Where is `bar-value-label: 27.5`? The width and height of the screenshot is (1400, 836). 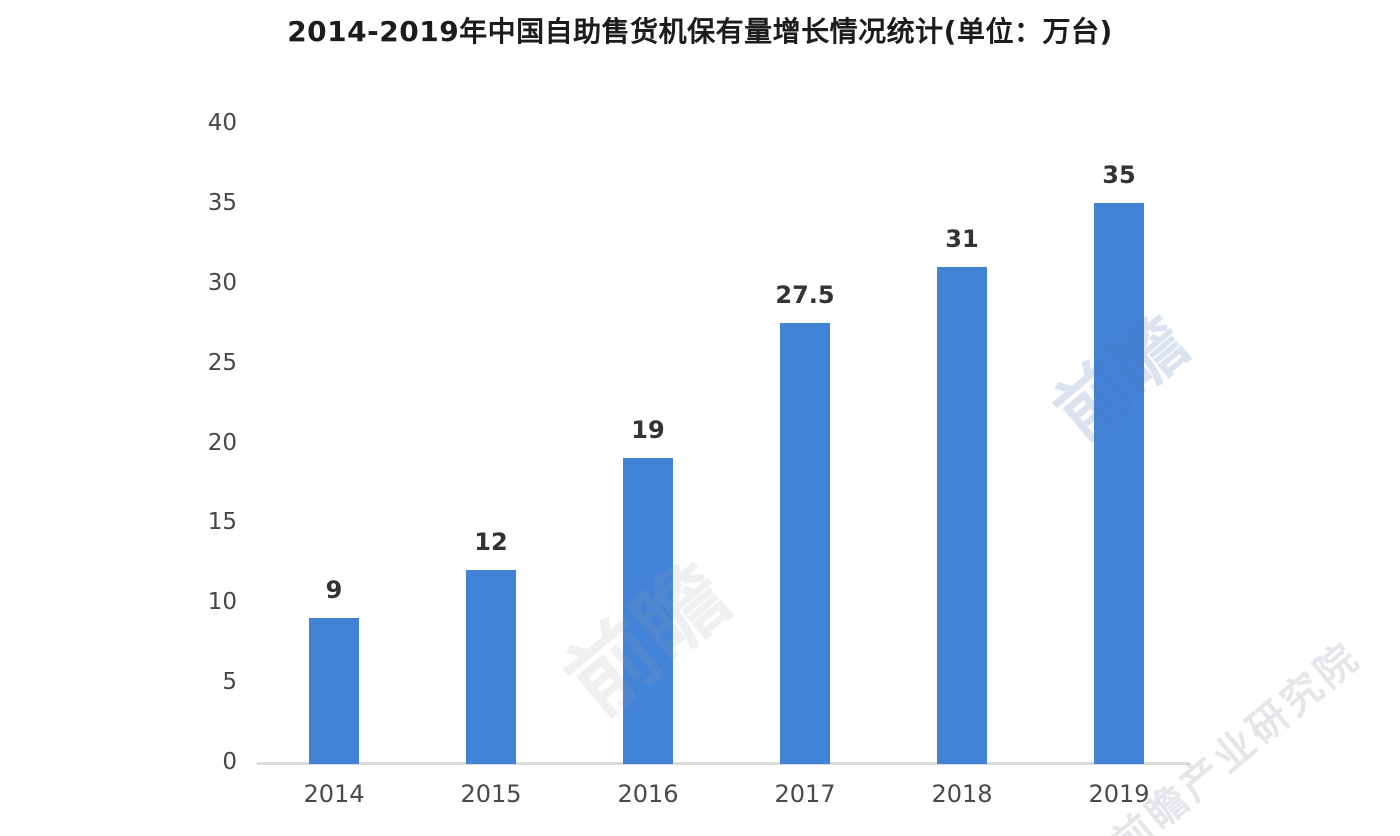 bar-value-label: 27.5 is located at coordinates (805, 294).